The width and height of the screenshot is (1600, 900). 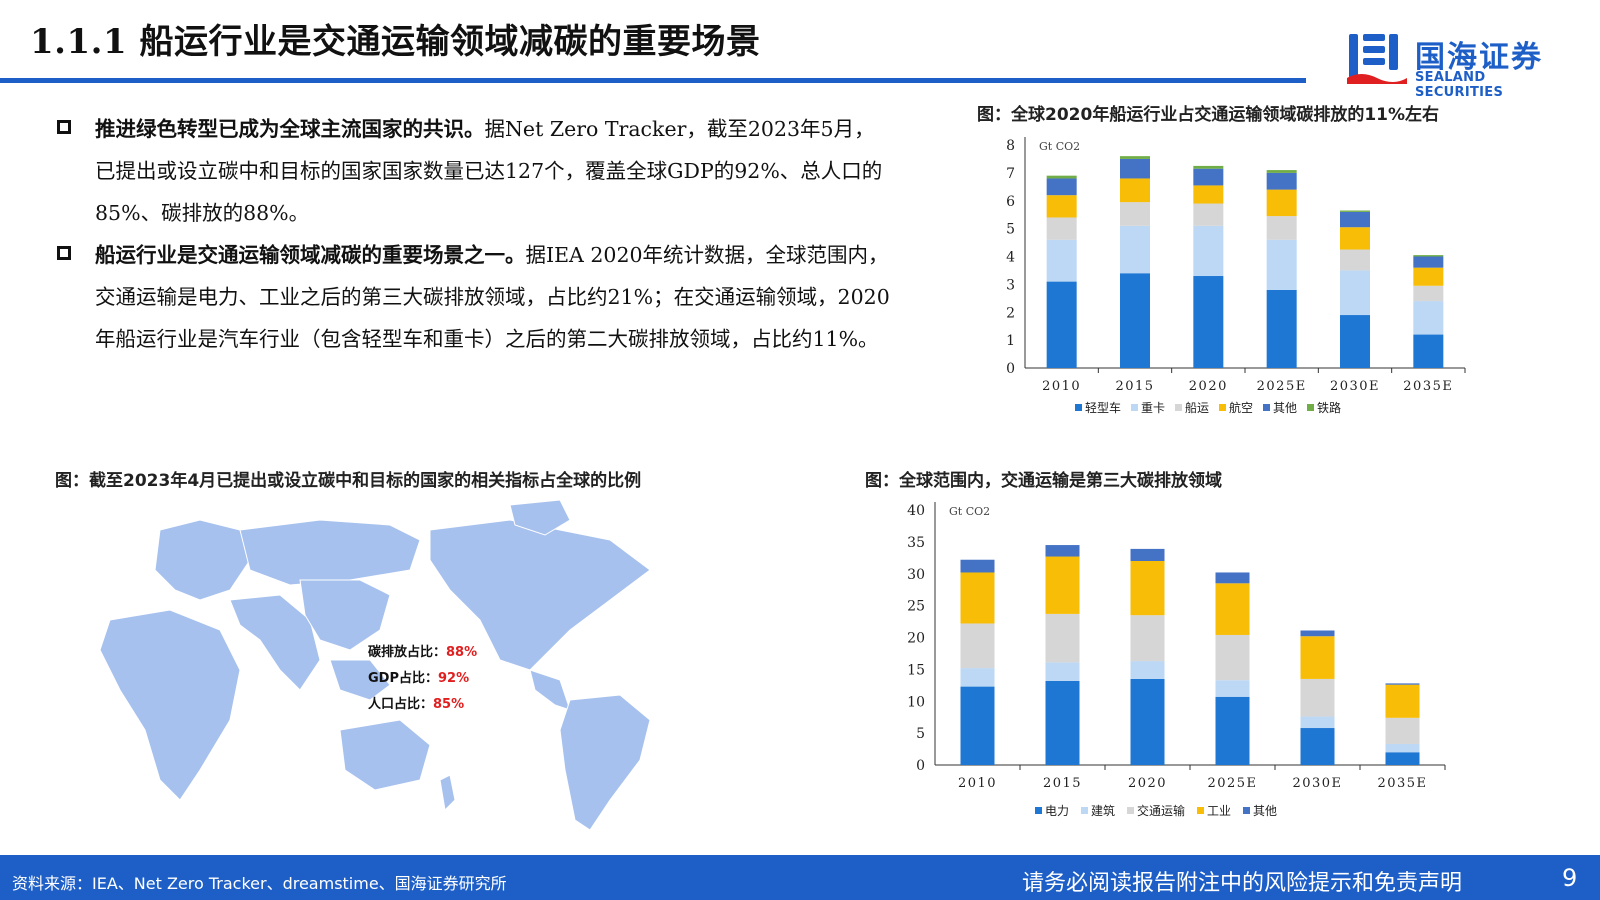 I want to click on unit-label: Gt CO2, so click(x=1059, y=146).